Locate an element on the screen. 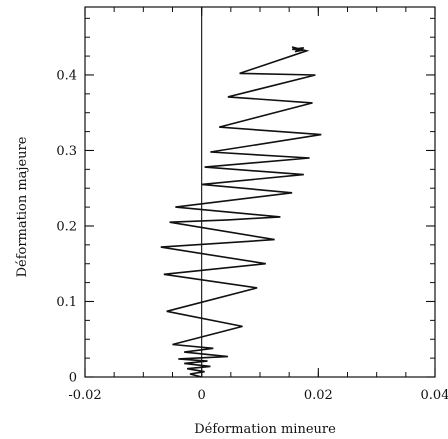 Image resolution: width=448 pixels, height=439 pixels. y-tick-label: 0 is located at coordinates (73, 378).